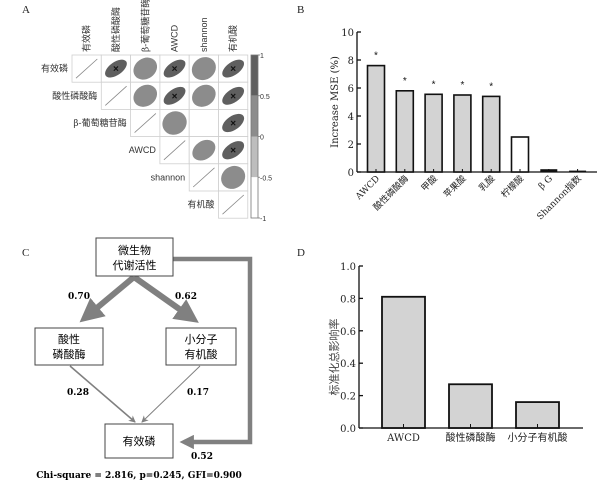 This screenshot has width=604, height=485. Describe the element at coordinates (186, 297) in the screenshot. I see `coef-top-right: 0.62` at that location.